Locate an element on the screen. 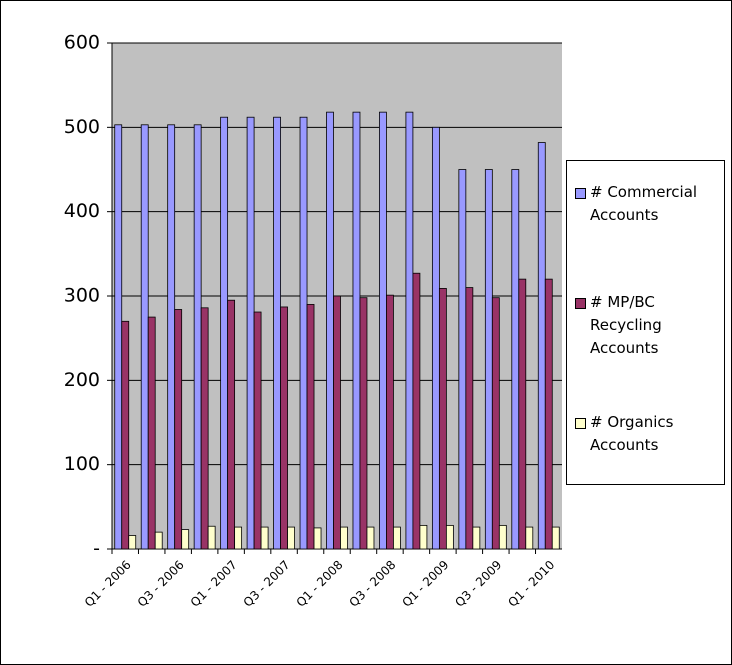 Image resolution: width=732 pixels, height=665 pixels. legend-item: # Organics Accounts is located at coordinates (648, 434).